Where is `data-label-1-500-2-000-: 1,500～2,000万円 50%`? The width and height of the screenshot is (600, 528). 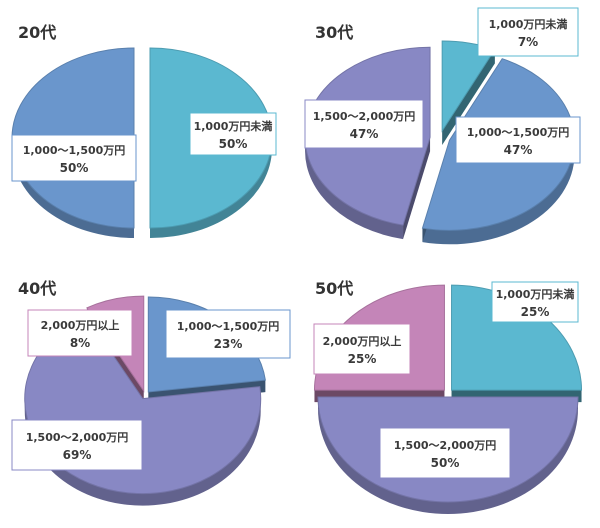 data-label-1-500-2-000-: 1,500～2,000万円 50% is located at coordinates (445, 453).